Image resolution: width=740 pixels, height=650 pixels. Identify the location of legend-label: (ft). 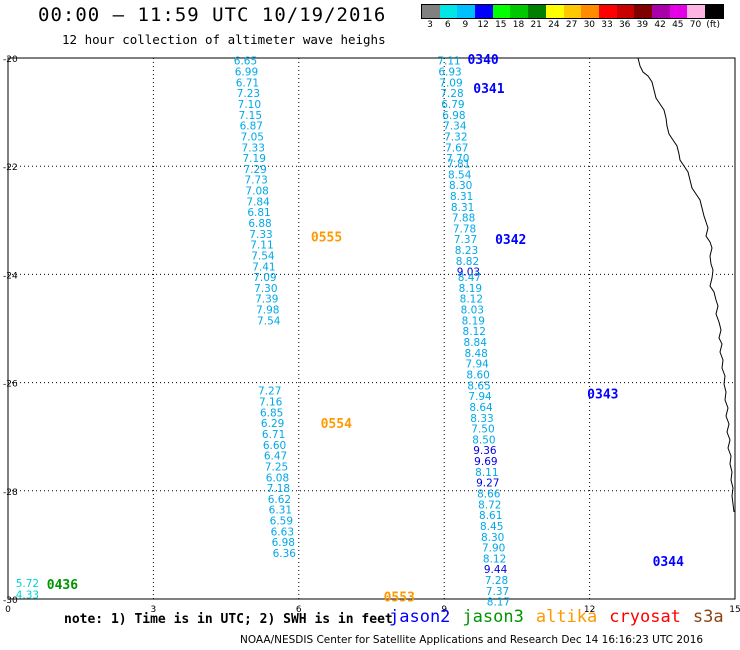
(713, 25).